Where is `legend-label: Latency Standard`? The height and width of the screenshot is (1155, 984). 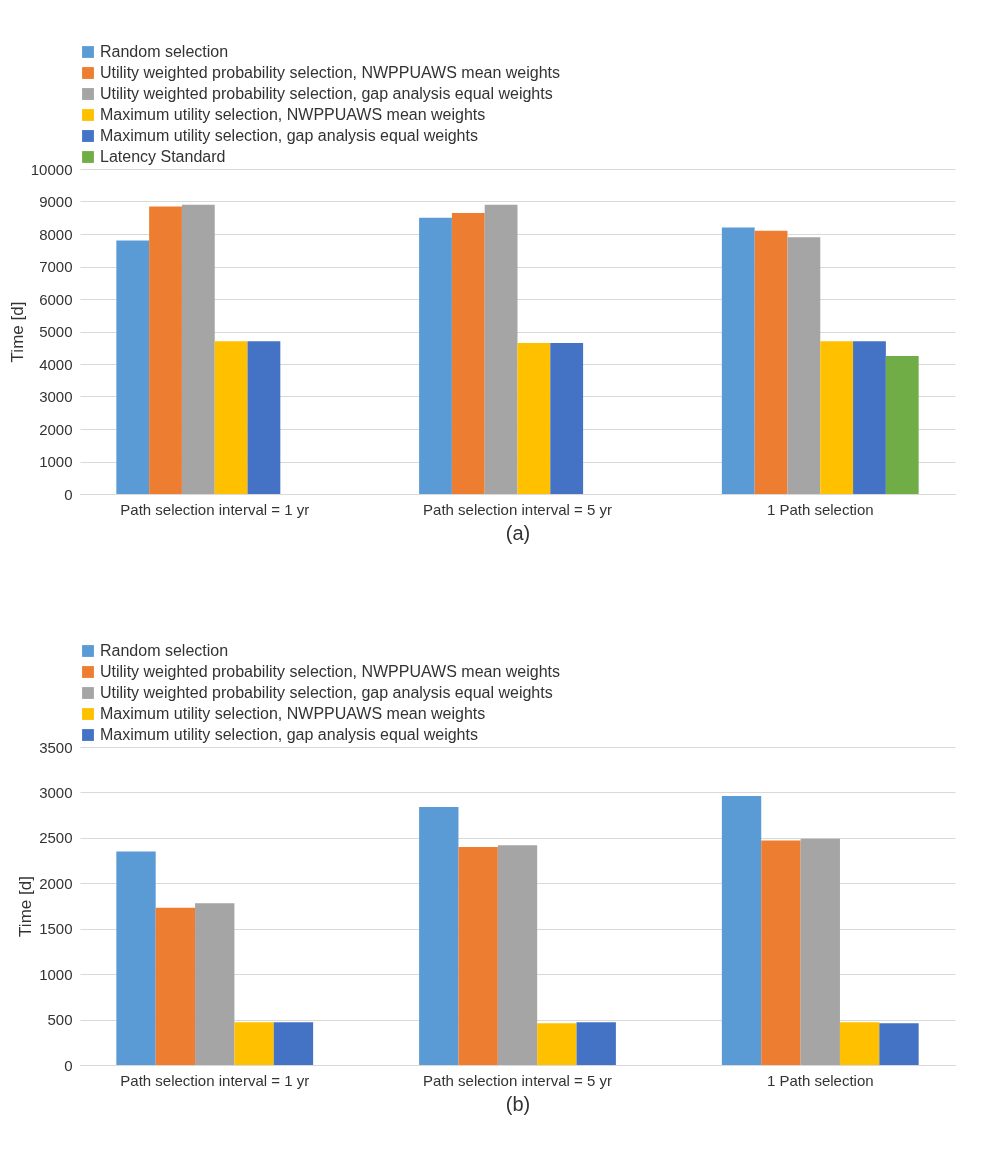
legend-label: Latency Standard is located at coordinates (163, 156).